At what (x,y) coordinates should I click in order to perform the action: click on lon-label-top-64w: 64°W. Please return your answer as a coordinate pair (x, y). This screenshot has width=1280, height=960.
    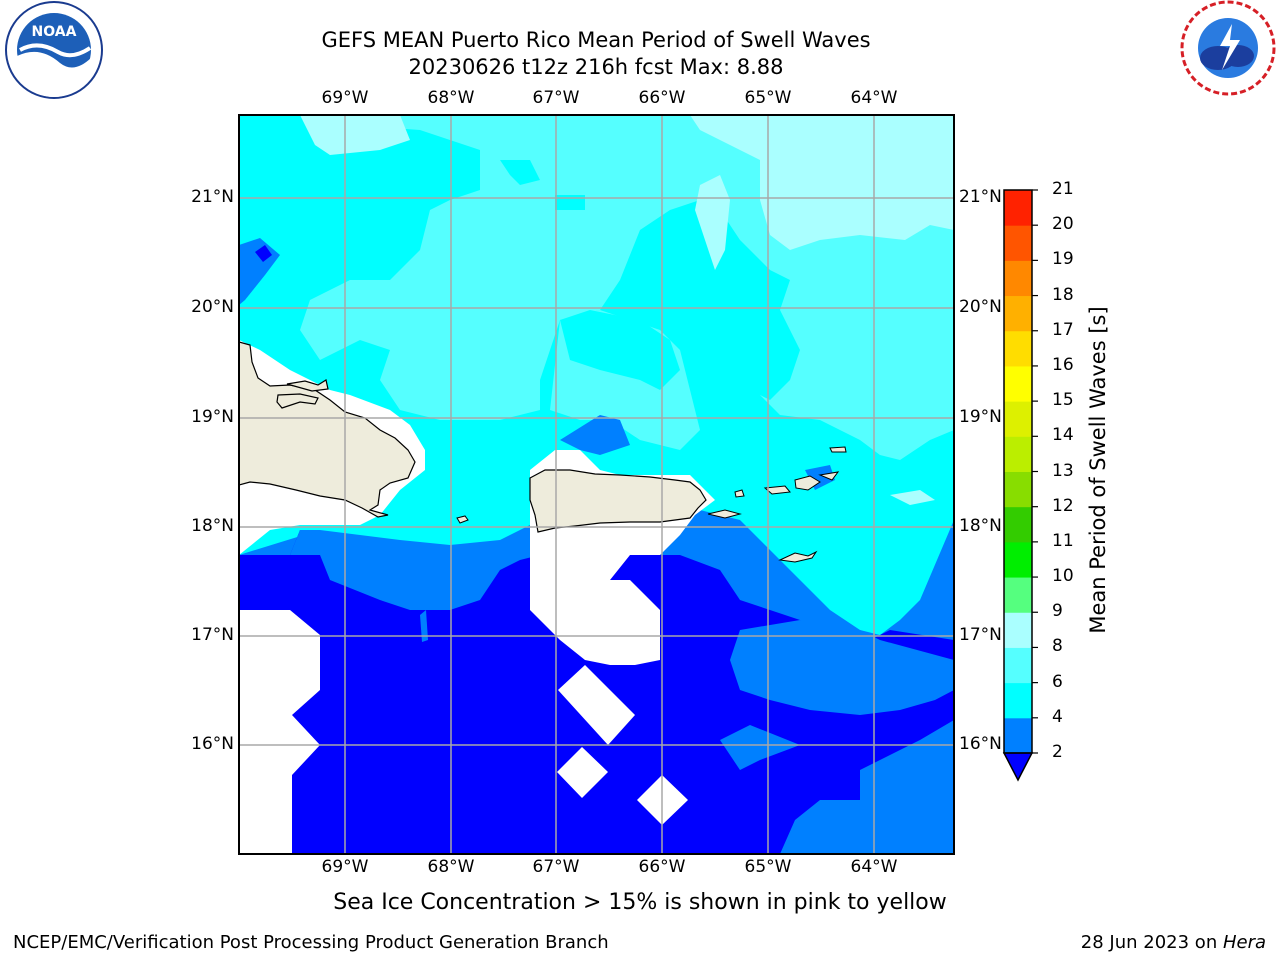
    Looking at the image, I should click on (874, 98).